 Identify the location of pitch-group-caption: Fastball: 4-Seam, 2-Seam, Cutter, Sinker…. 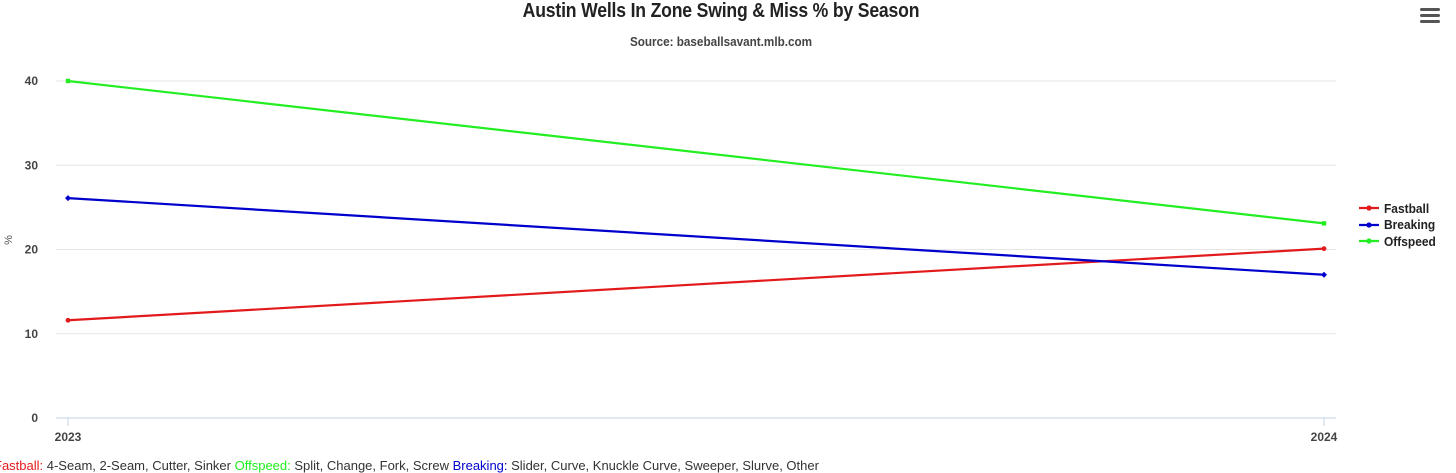
(409, 465).